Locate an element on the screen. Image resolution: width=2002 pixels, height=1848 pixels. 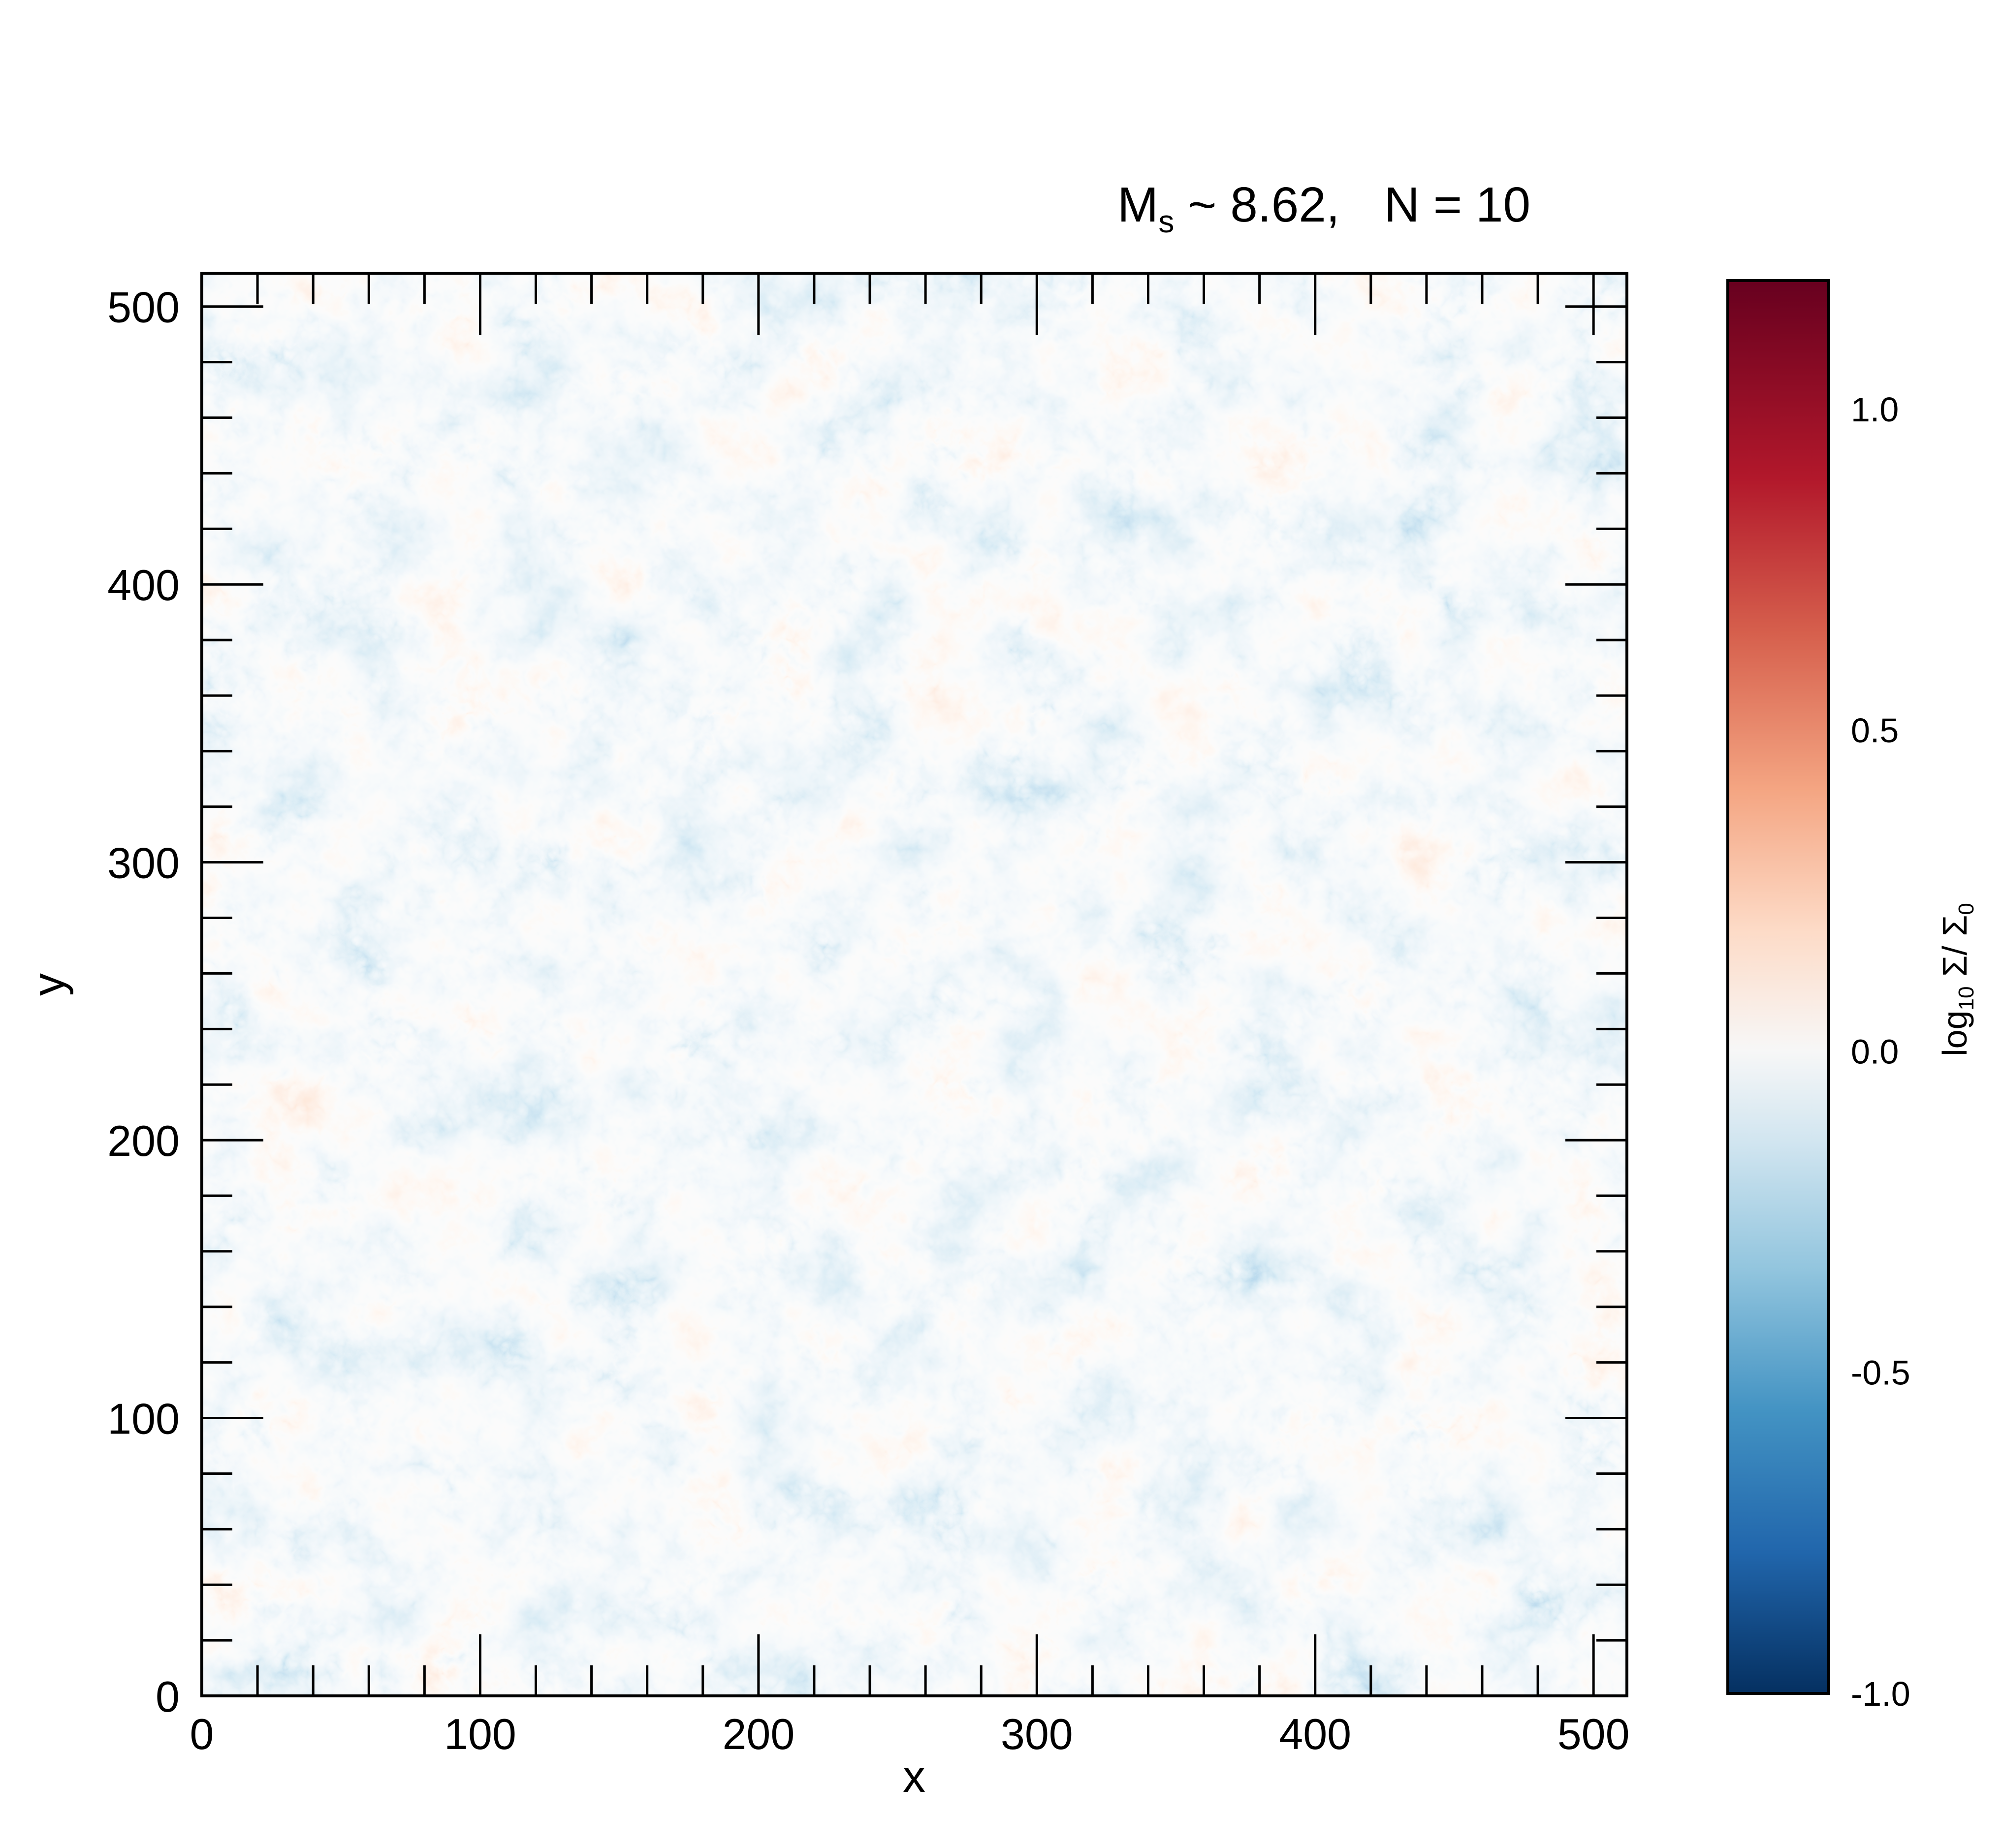
colorbar-tick-label: 0.0 is located at coordinates (1875, 1052).